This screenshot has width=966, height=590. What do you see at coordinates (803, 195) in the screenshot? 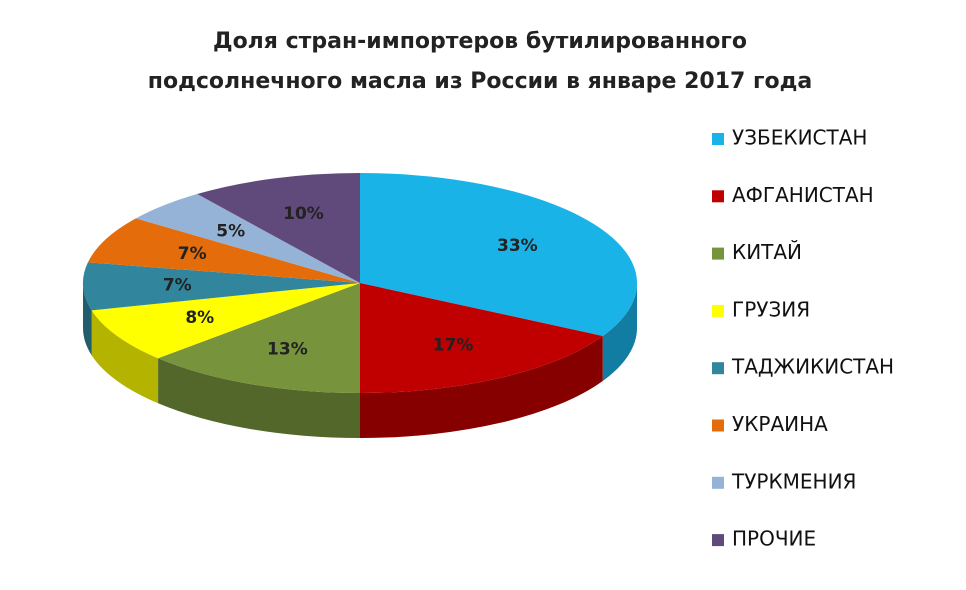
I see `legend-label: АФГАНИСТАН` at bounding box center [803, 195].